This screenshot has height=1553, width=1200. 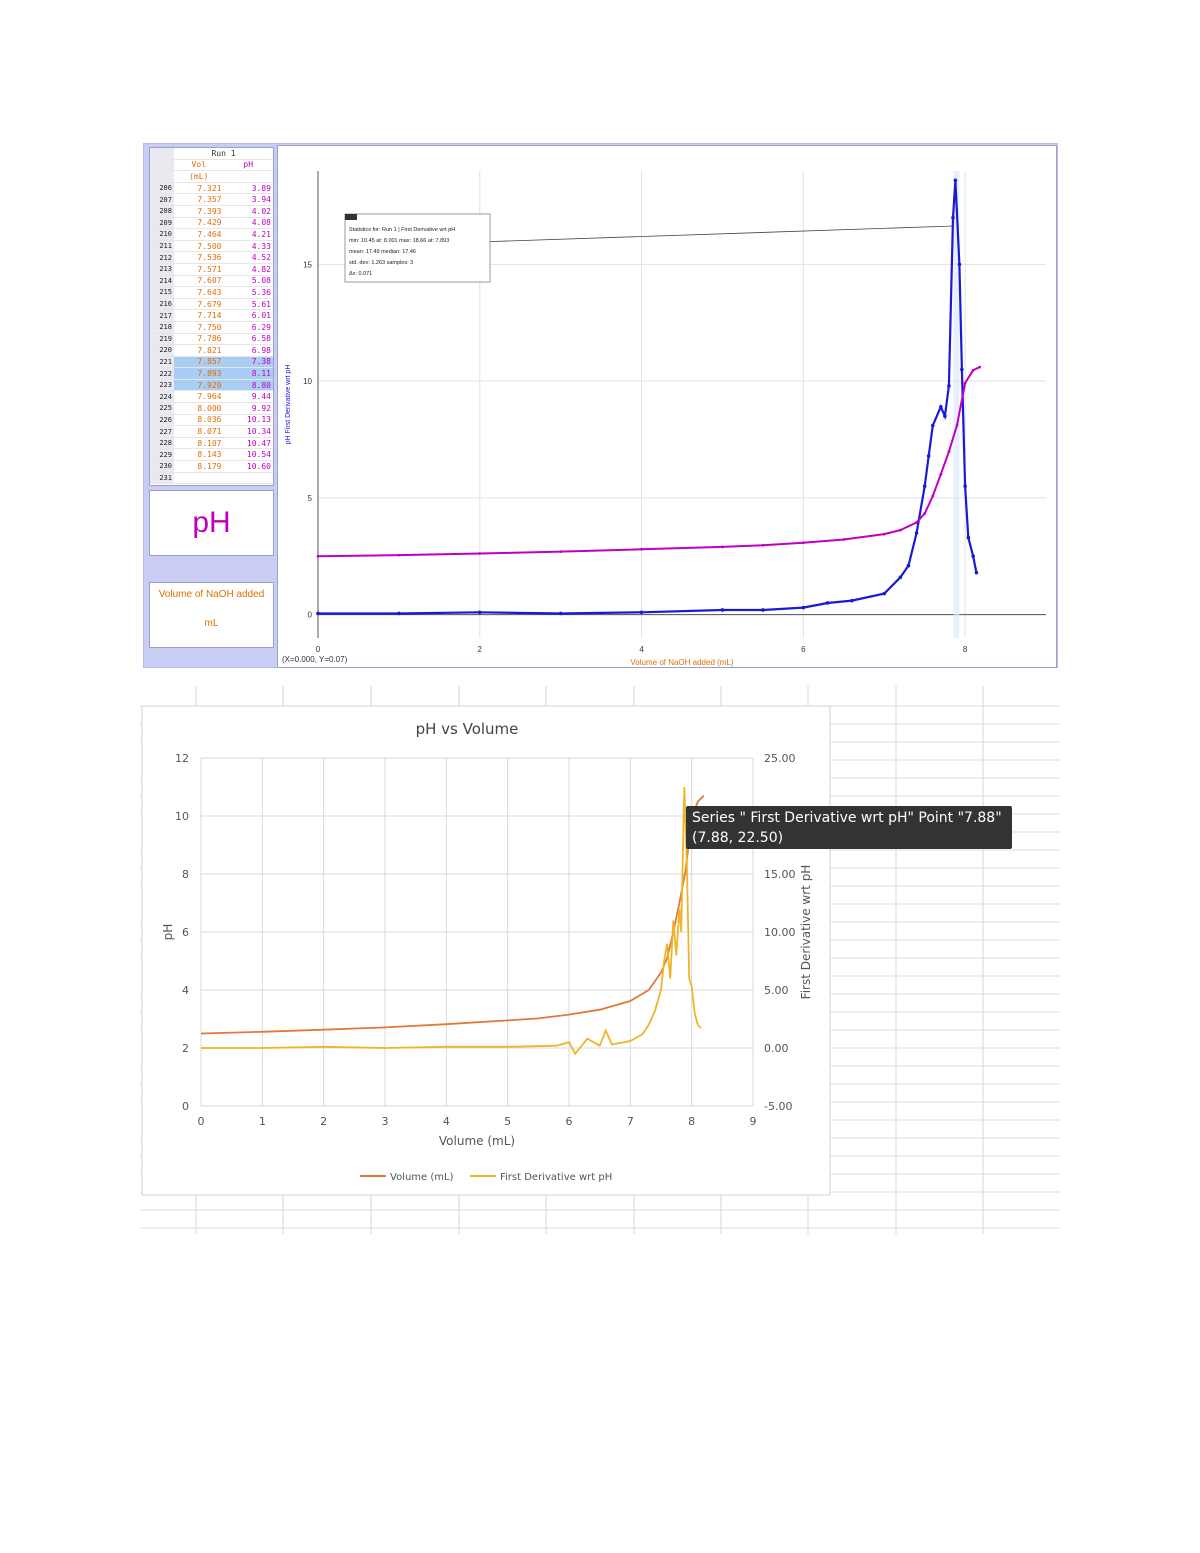 I want to click on table-row: 207 7.357 3.94, so click(x=211, y=199).